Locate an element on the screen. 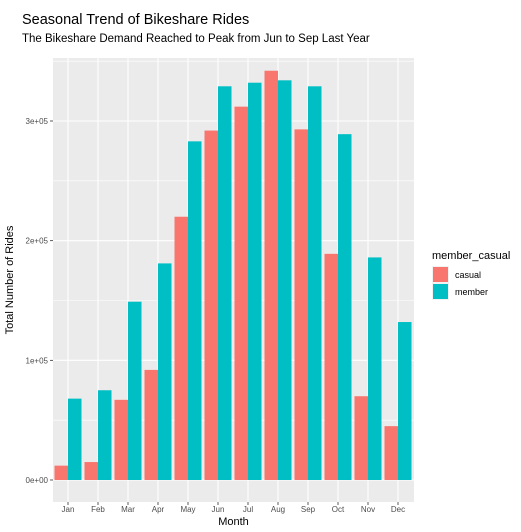 The height and width of the screenshot is (532, 521). bar-casual-feb is located at coordinates (91, 471).